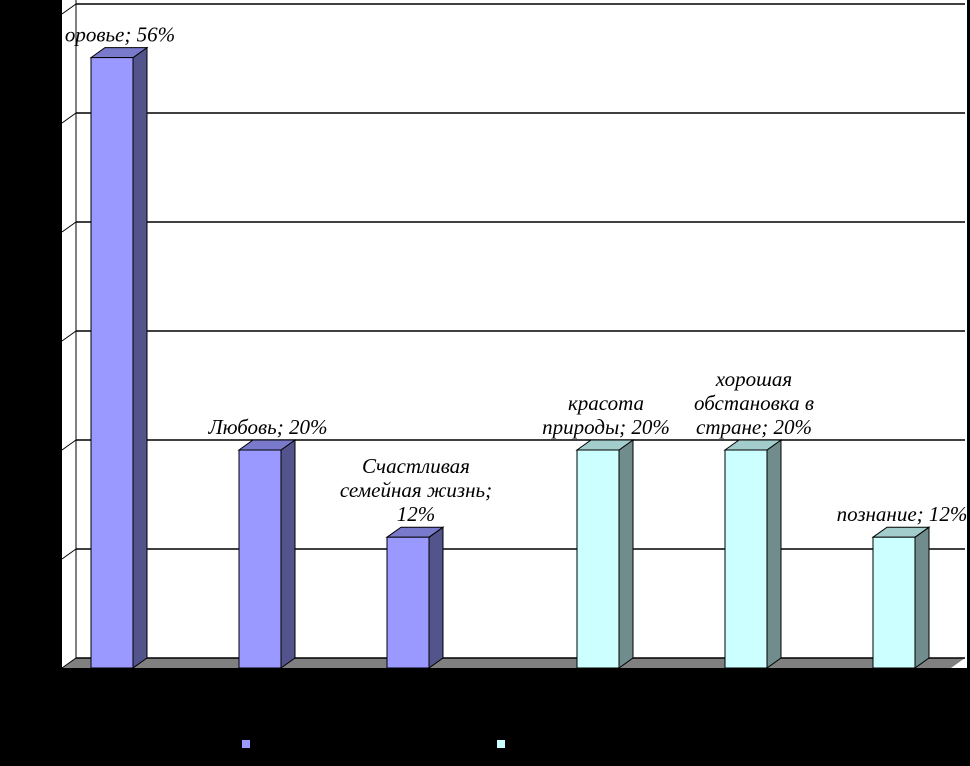 The width and height of the screenshot is (970, 766). What do you see at coordinates (49, 7) in the screenshot?
I see `y-tick-label: 60` at bounding box center [49, 7].